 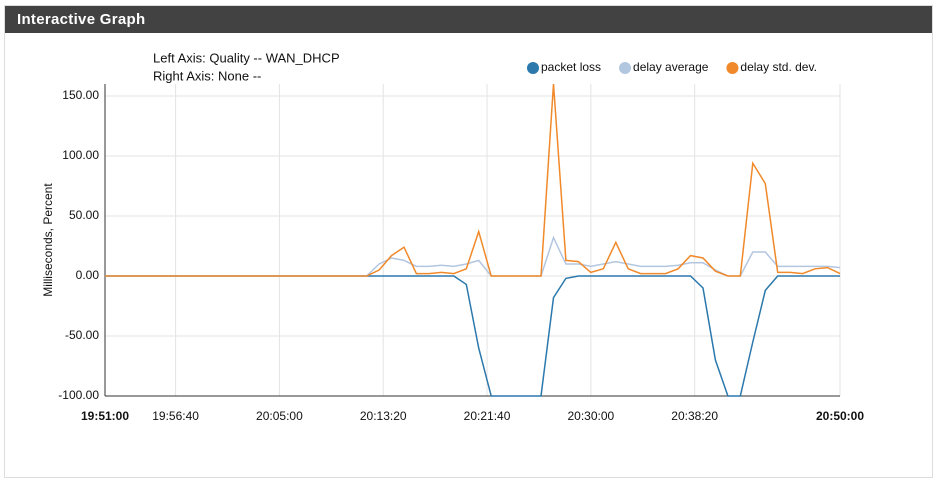 I want to click on x-tick-label: 20:21:40, so click(x=487, y=416).